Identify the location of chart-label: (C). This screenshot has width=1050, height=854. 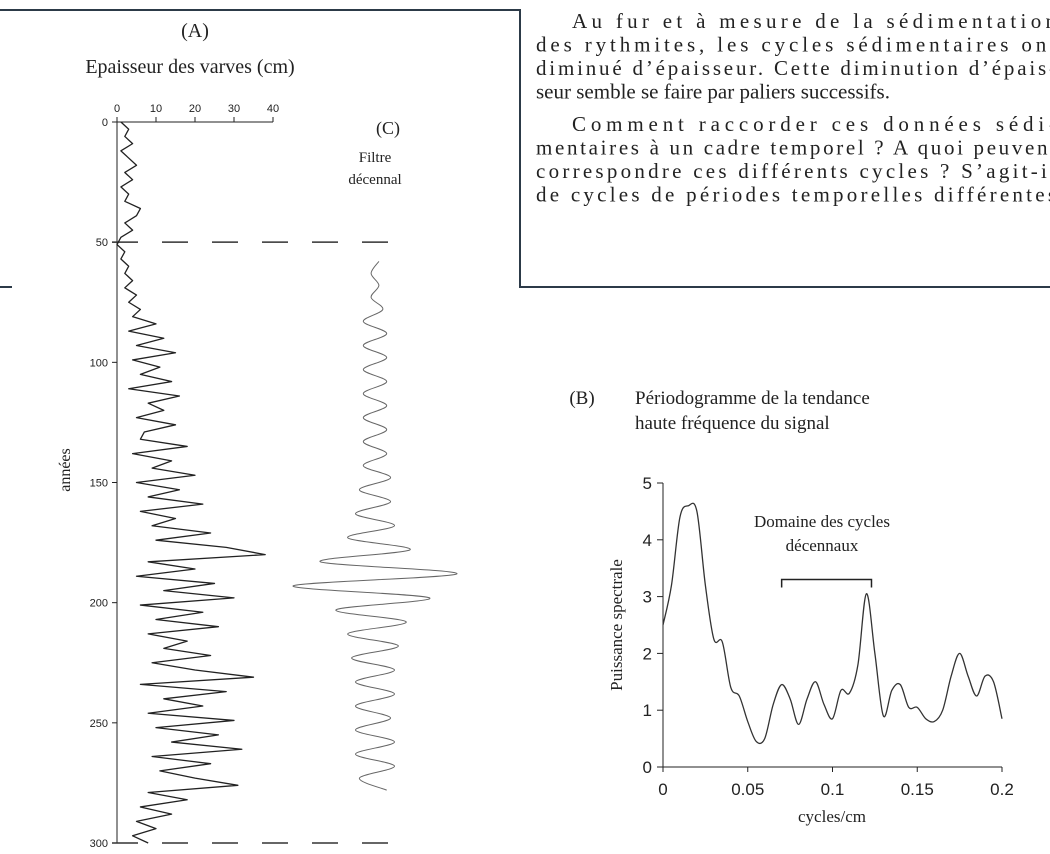
(388, 128).